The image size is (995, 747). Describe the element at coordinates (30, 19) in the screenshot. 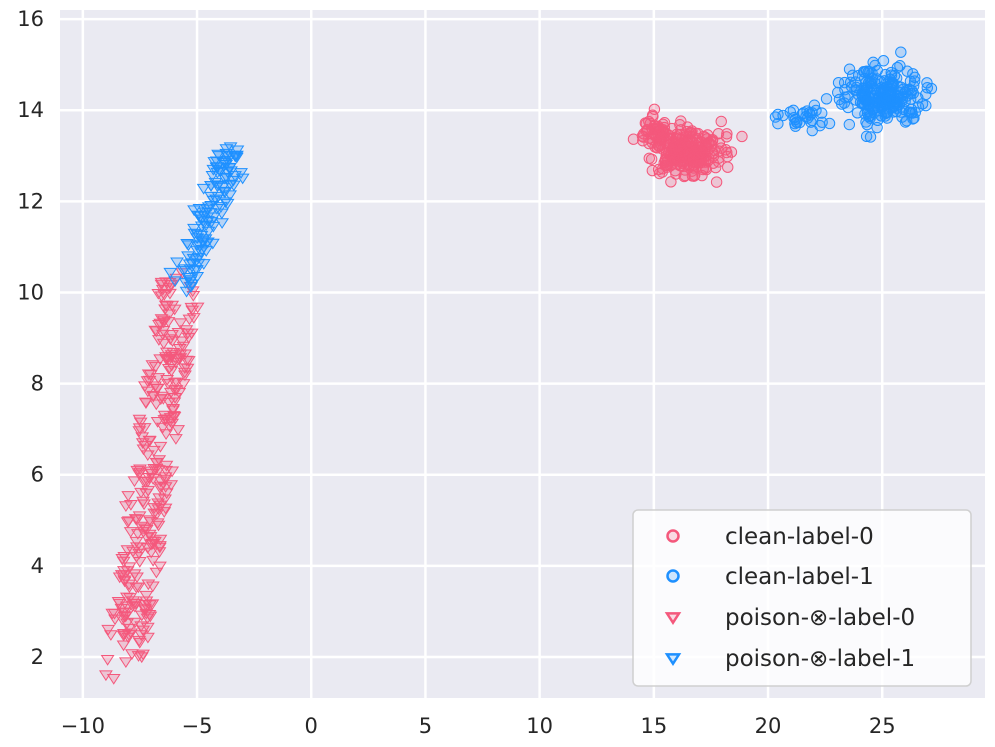

I see `y-tick-label: 16` at that location.